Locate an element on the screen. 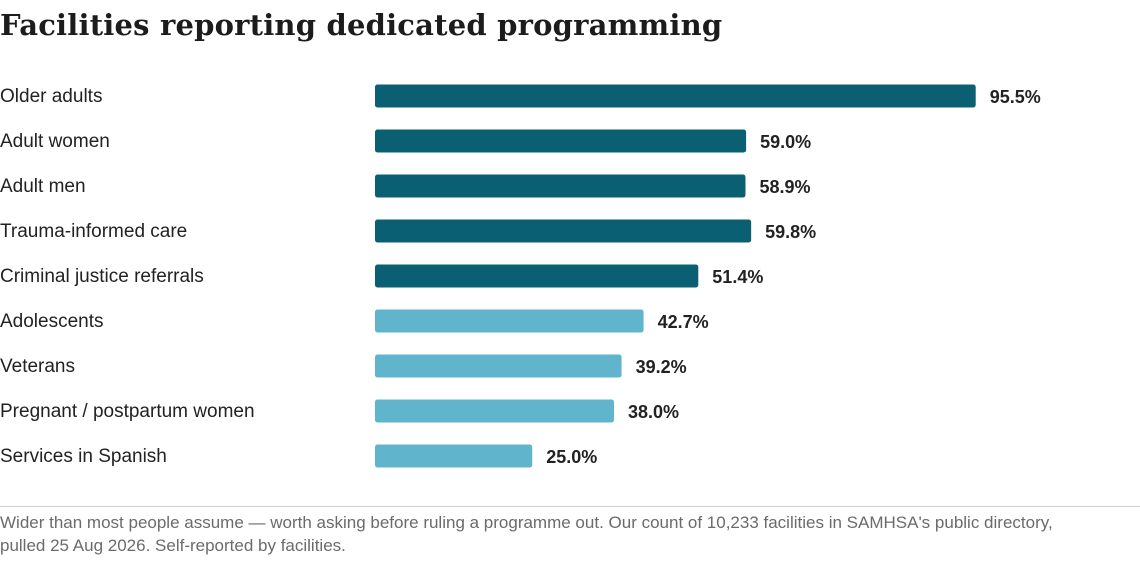 Image resolution: width=1140 pixels, height=576 pixels. value-label: 39.2% is located at coordinates (661, 367).